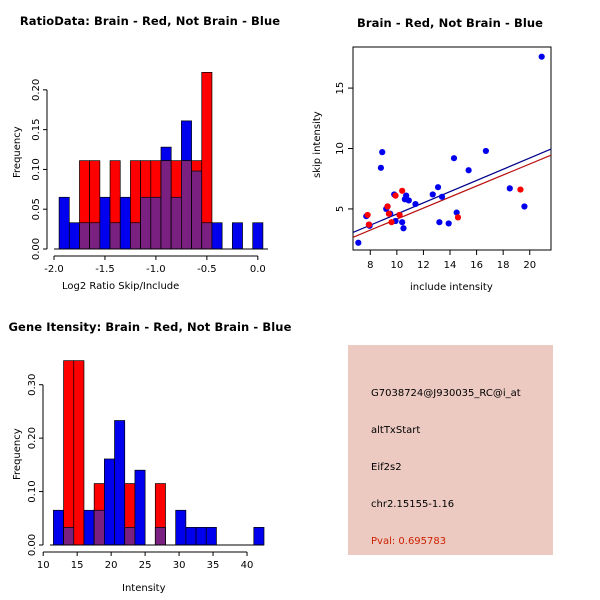 The width and height of the screenshot is (600, 600). What do you see at coordinates (121, 286) in the screenshot?
I see `ratio-histogram-x-axis-label: Log2 Ratio Skip/Include` at bounding box center [121, 286].